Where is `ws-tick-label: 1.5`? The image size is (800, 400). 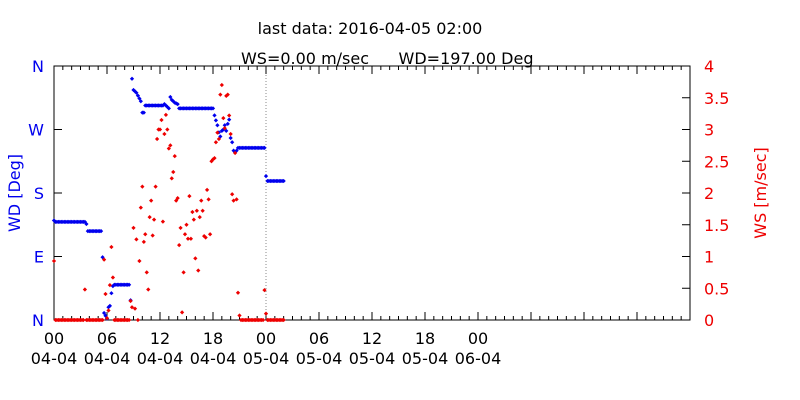 ws-tick-label: 1.5 is located at coordinates (716, 225).